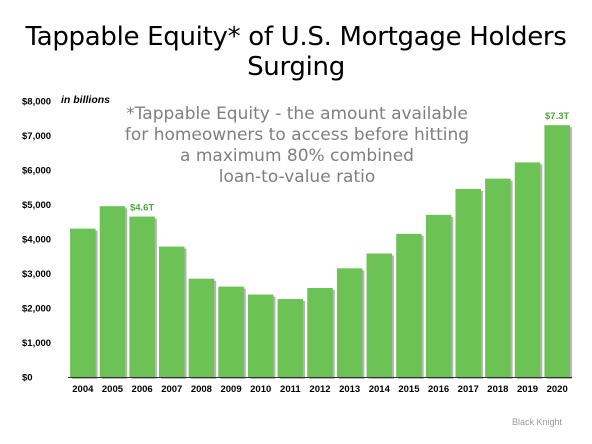 The width and height of the screenshot is (592, 444). What do you see at coordinates (142, 208) in the screenshot?
I see `data-label: $4.6T` at bounding box center [142, 208].